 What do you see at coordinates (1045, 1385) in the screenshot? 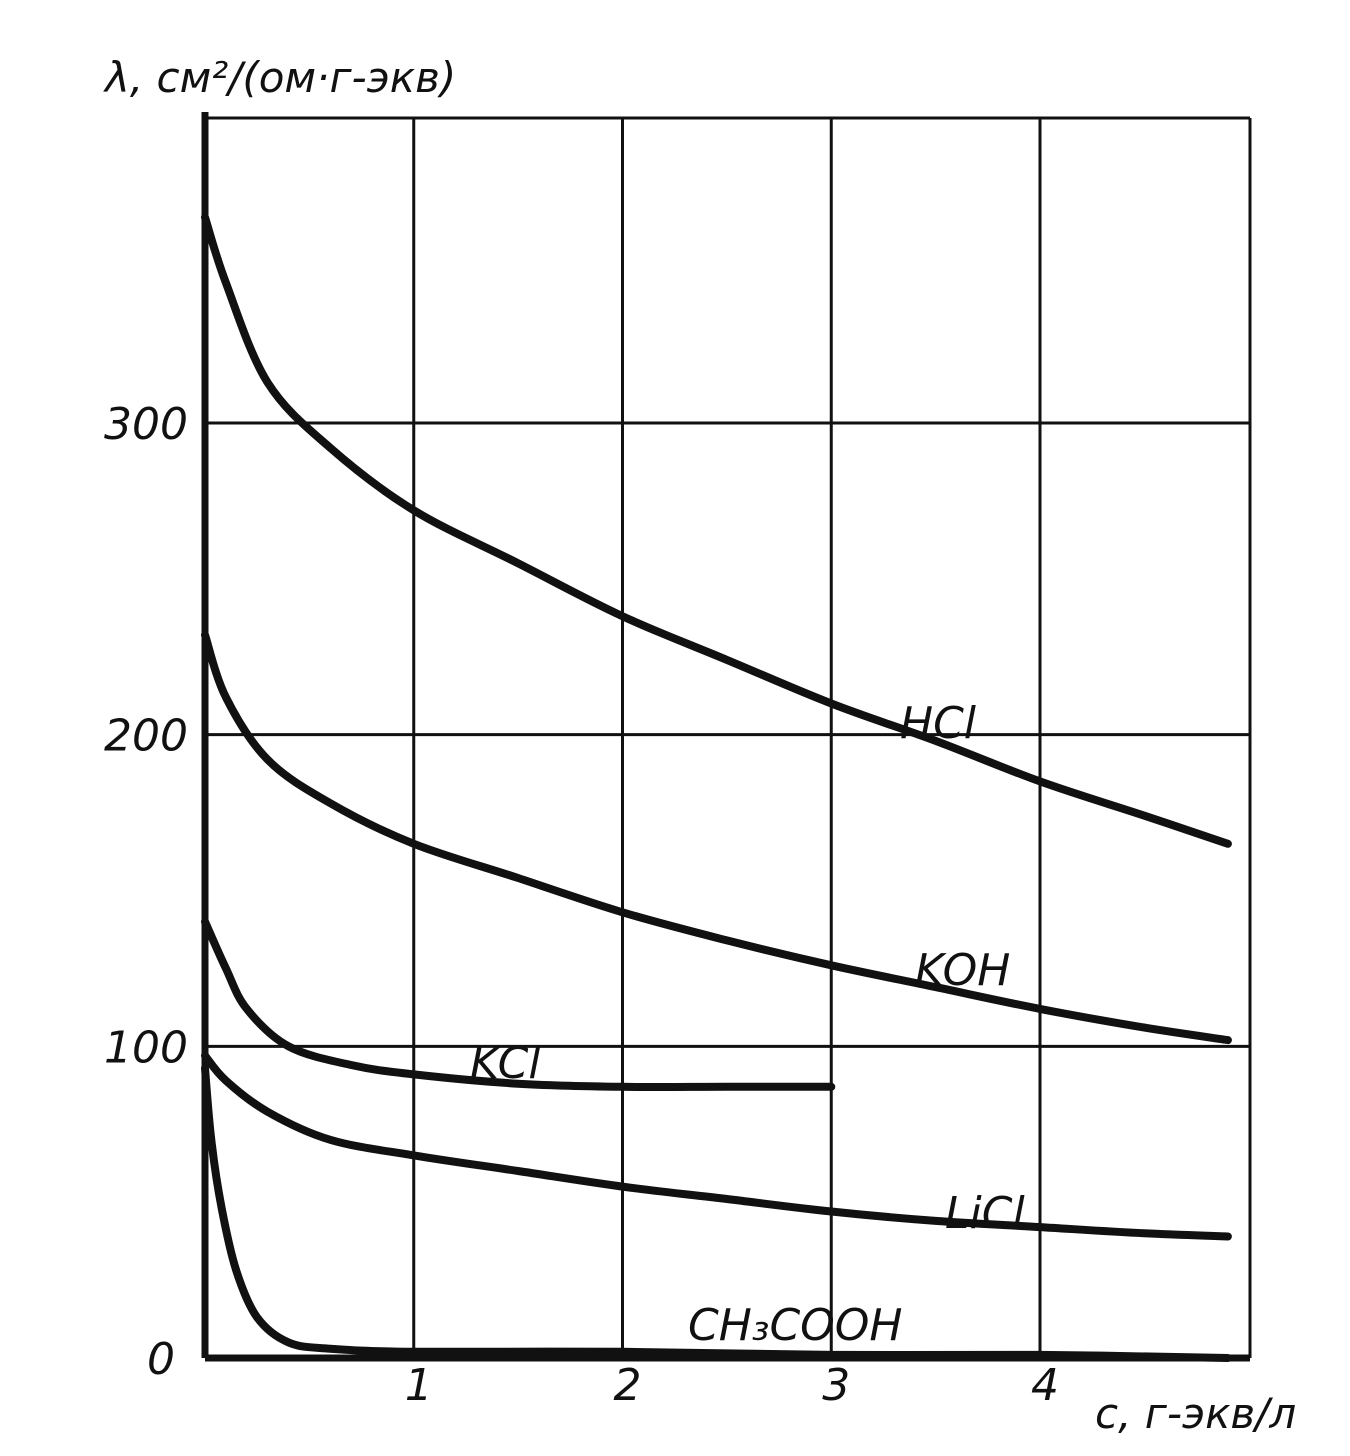
I see `x-tick-label-4: 4` at bounding box center [1045, 1385].